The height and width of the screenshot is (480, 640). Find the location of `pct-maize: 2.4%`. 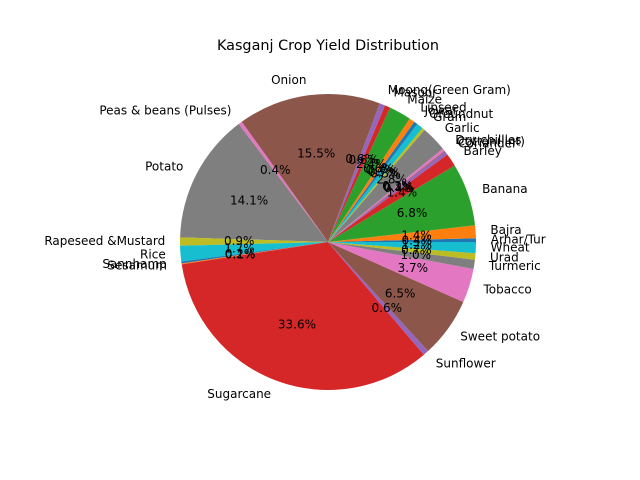

pct-maize: 2.4% is located at coordinates (371, 164).